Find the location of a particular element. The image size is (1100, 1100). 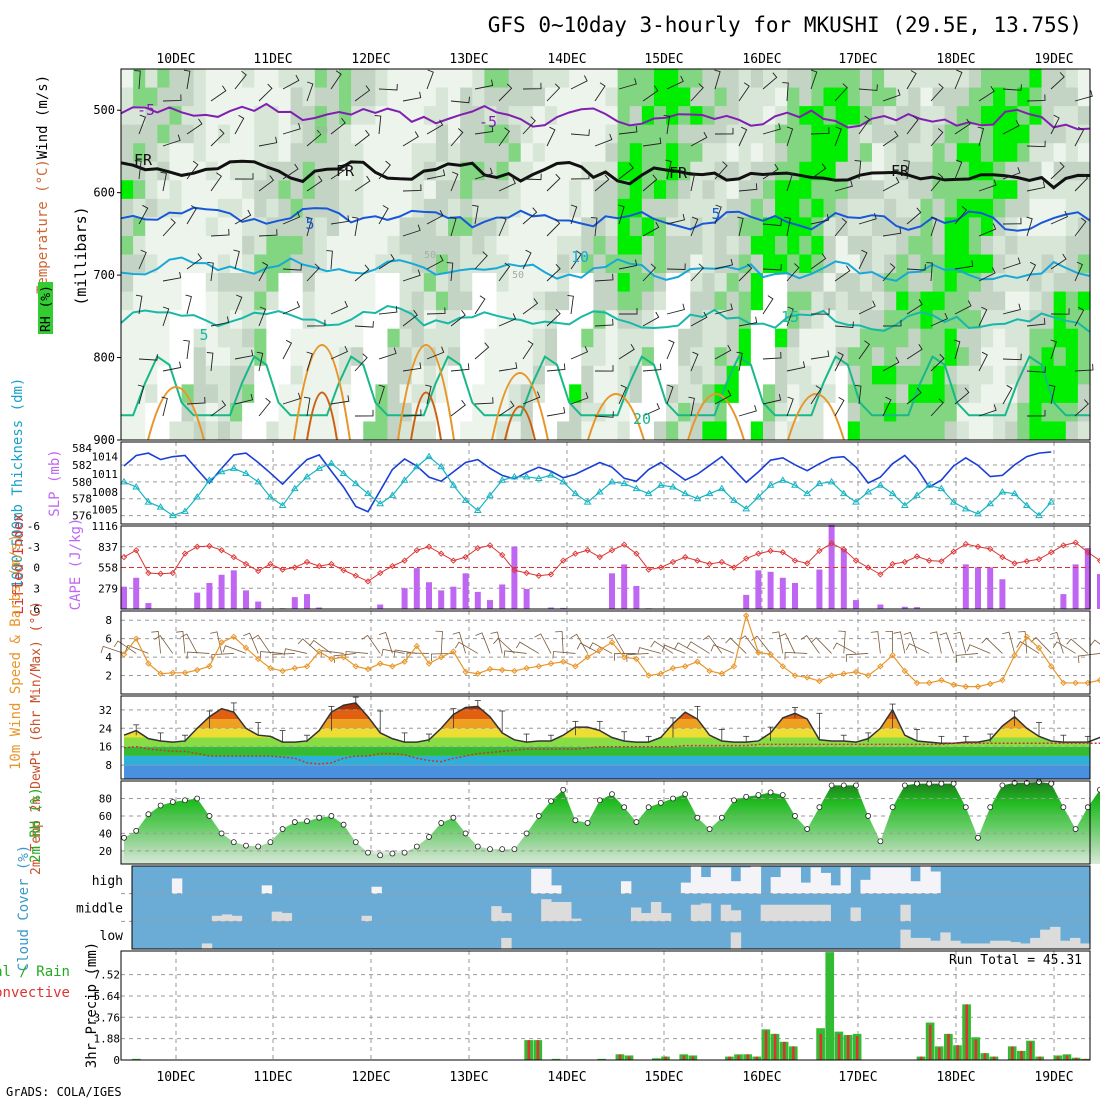

wind-speed-point is located at coordinates (1027, 637).